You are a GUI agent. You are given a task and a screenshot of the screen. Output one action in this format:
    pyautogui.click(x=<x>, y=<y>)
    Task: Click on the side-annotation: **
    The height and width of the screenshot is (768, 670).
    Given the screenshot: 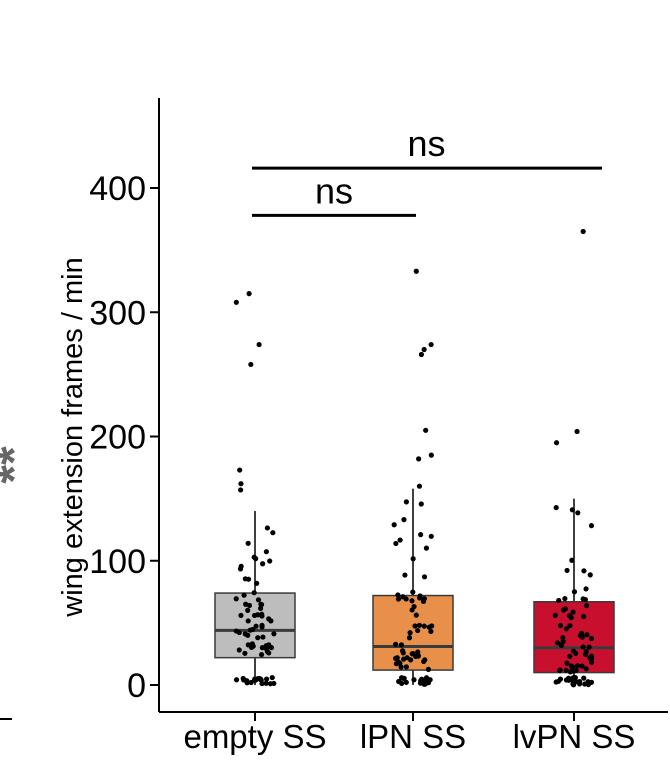 What is the action you would take?
    pyautogui.click(x=20, y=465)
    